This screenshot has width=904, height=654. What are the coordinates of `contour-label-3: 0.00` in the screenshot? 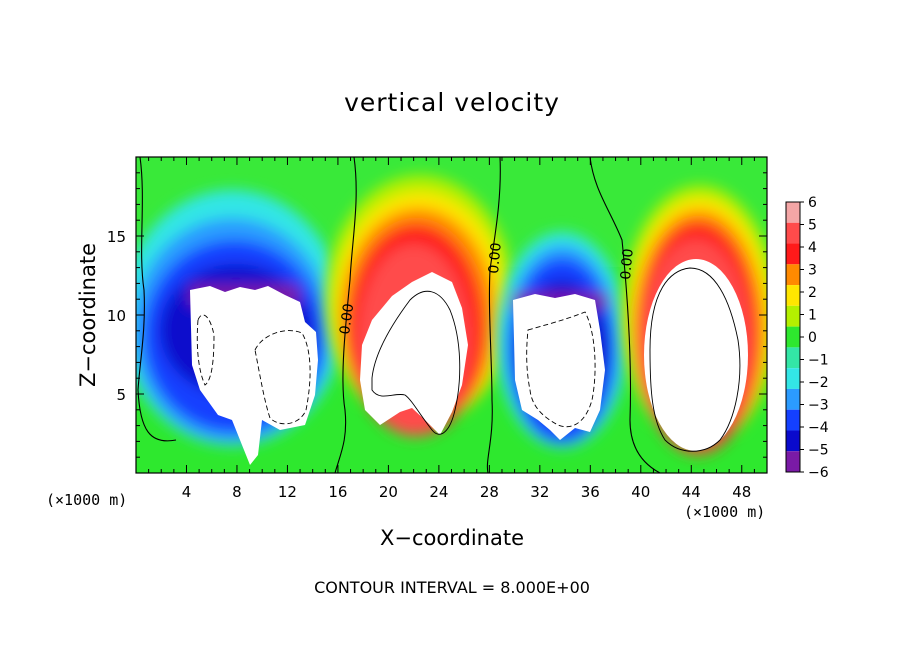 It's located at (627, 264).